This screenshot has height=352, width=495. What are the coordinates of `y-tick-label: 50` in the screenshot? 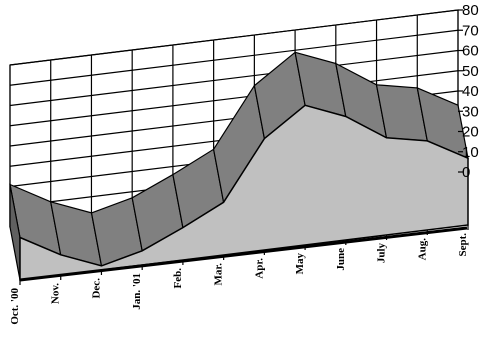 It's located at (470, 71).